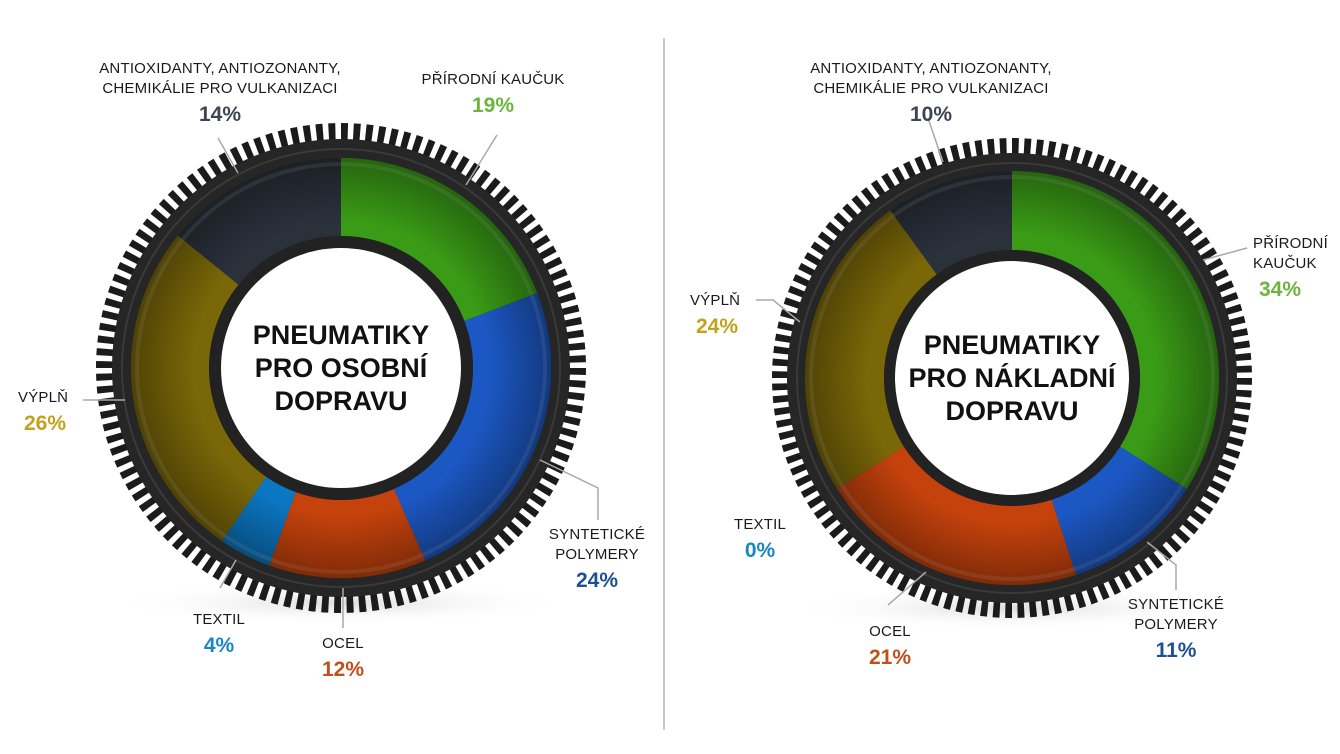  I want to click on slice-percent: 12%, so click(343, 669).